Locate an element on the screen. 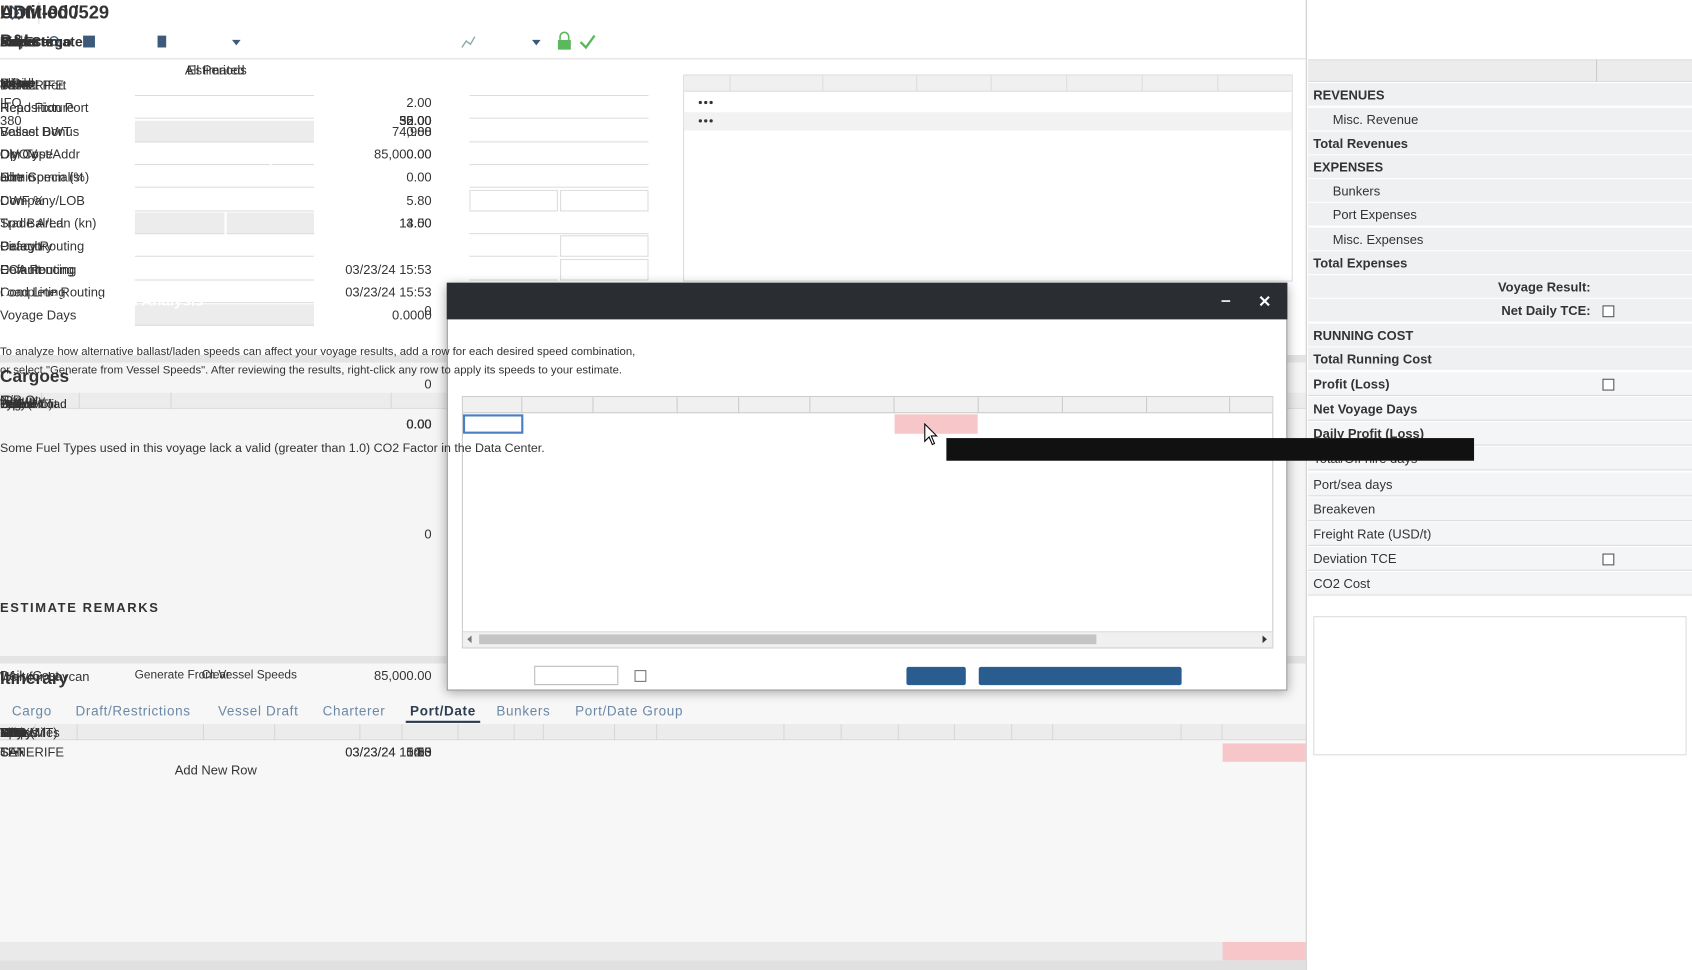 The height and width of the screenshot is (970, 1692). field-label: Spd Bal/Ldn (kn) is located at coordinates (48, 223).